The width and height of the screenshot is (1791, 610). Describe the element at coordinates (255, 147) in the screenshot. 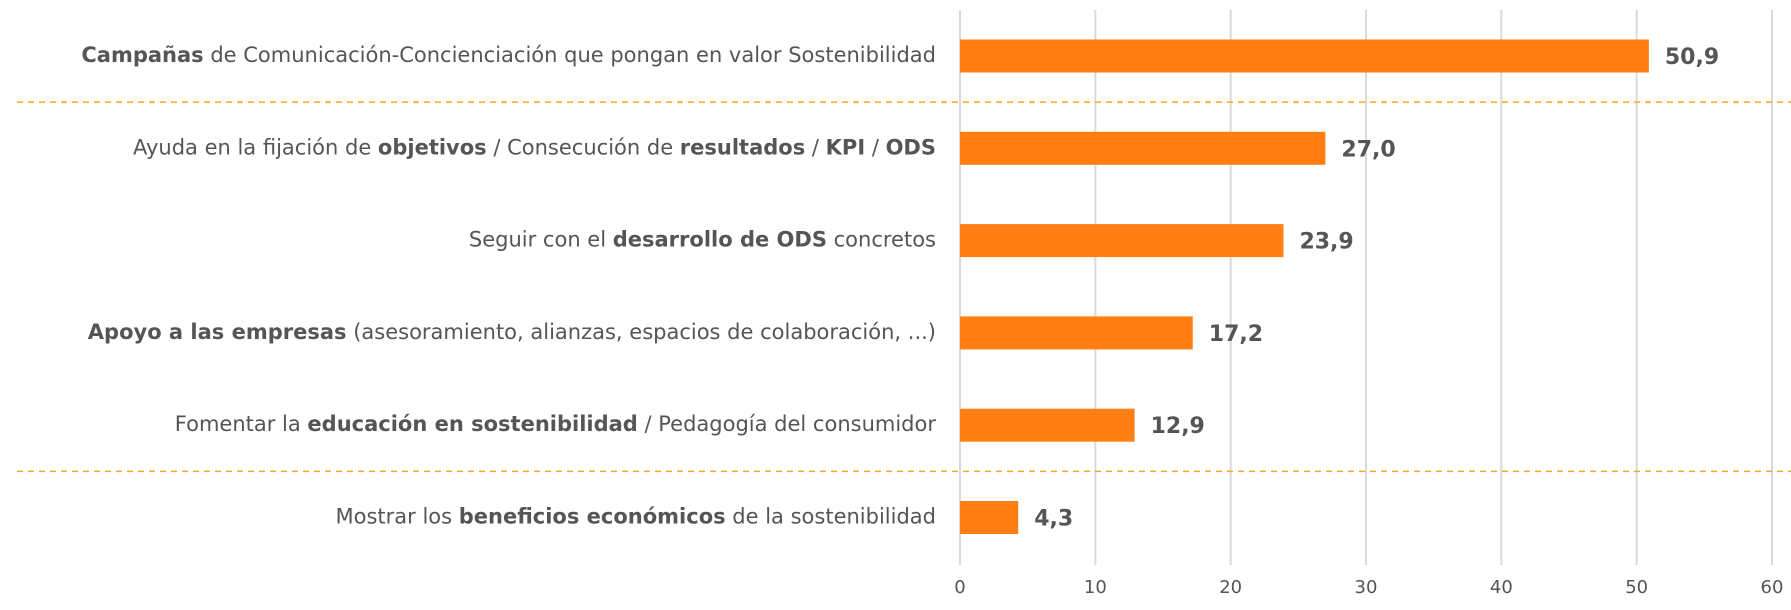

I see `label-run: Ayuda en la fijación de` at that location.